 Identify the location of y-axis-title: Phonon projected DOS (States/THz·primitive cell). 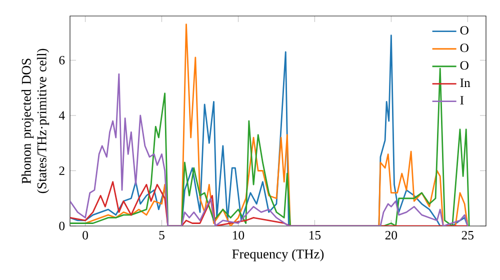
(35, 121).